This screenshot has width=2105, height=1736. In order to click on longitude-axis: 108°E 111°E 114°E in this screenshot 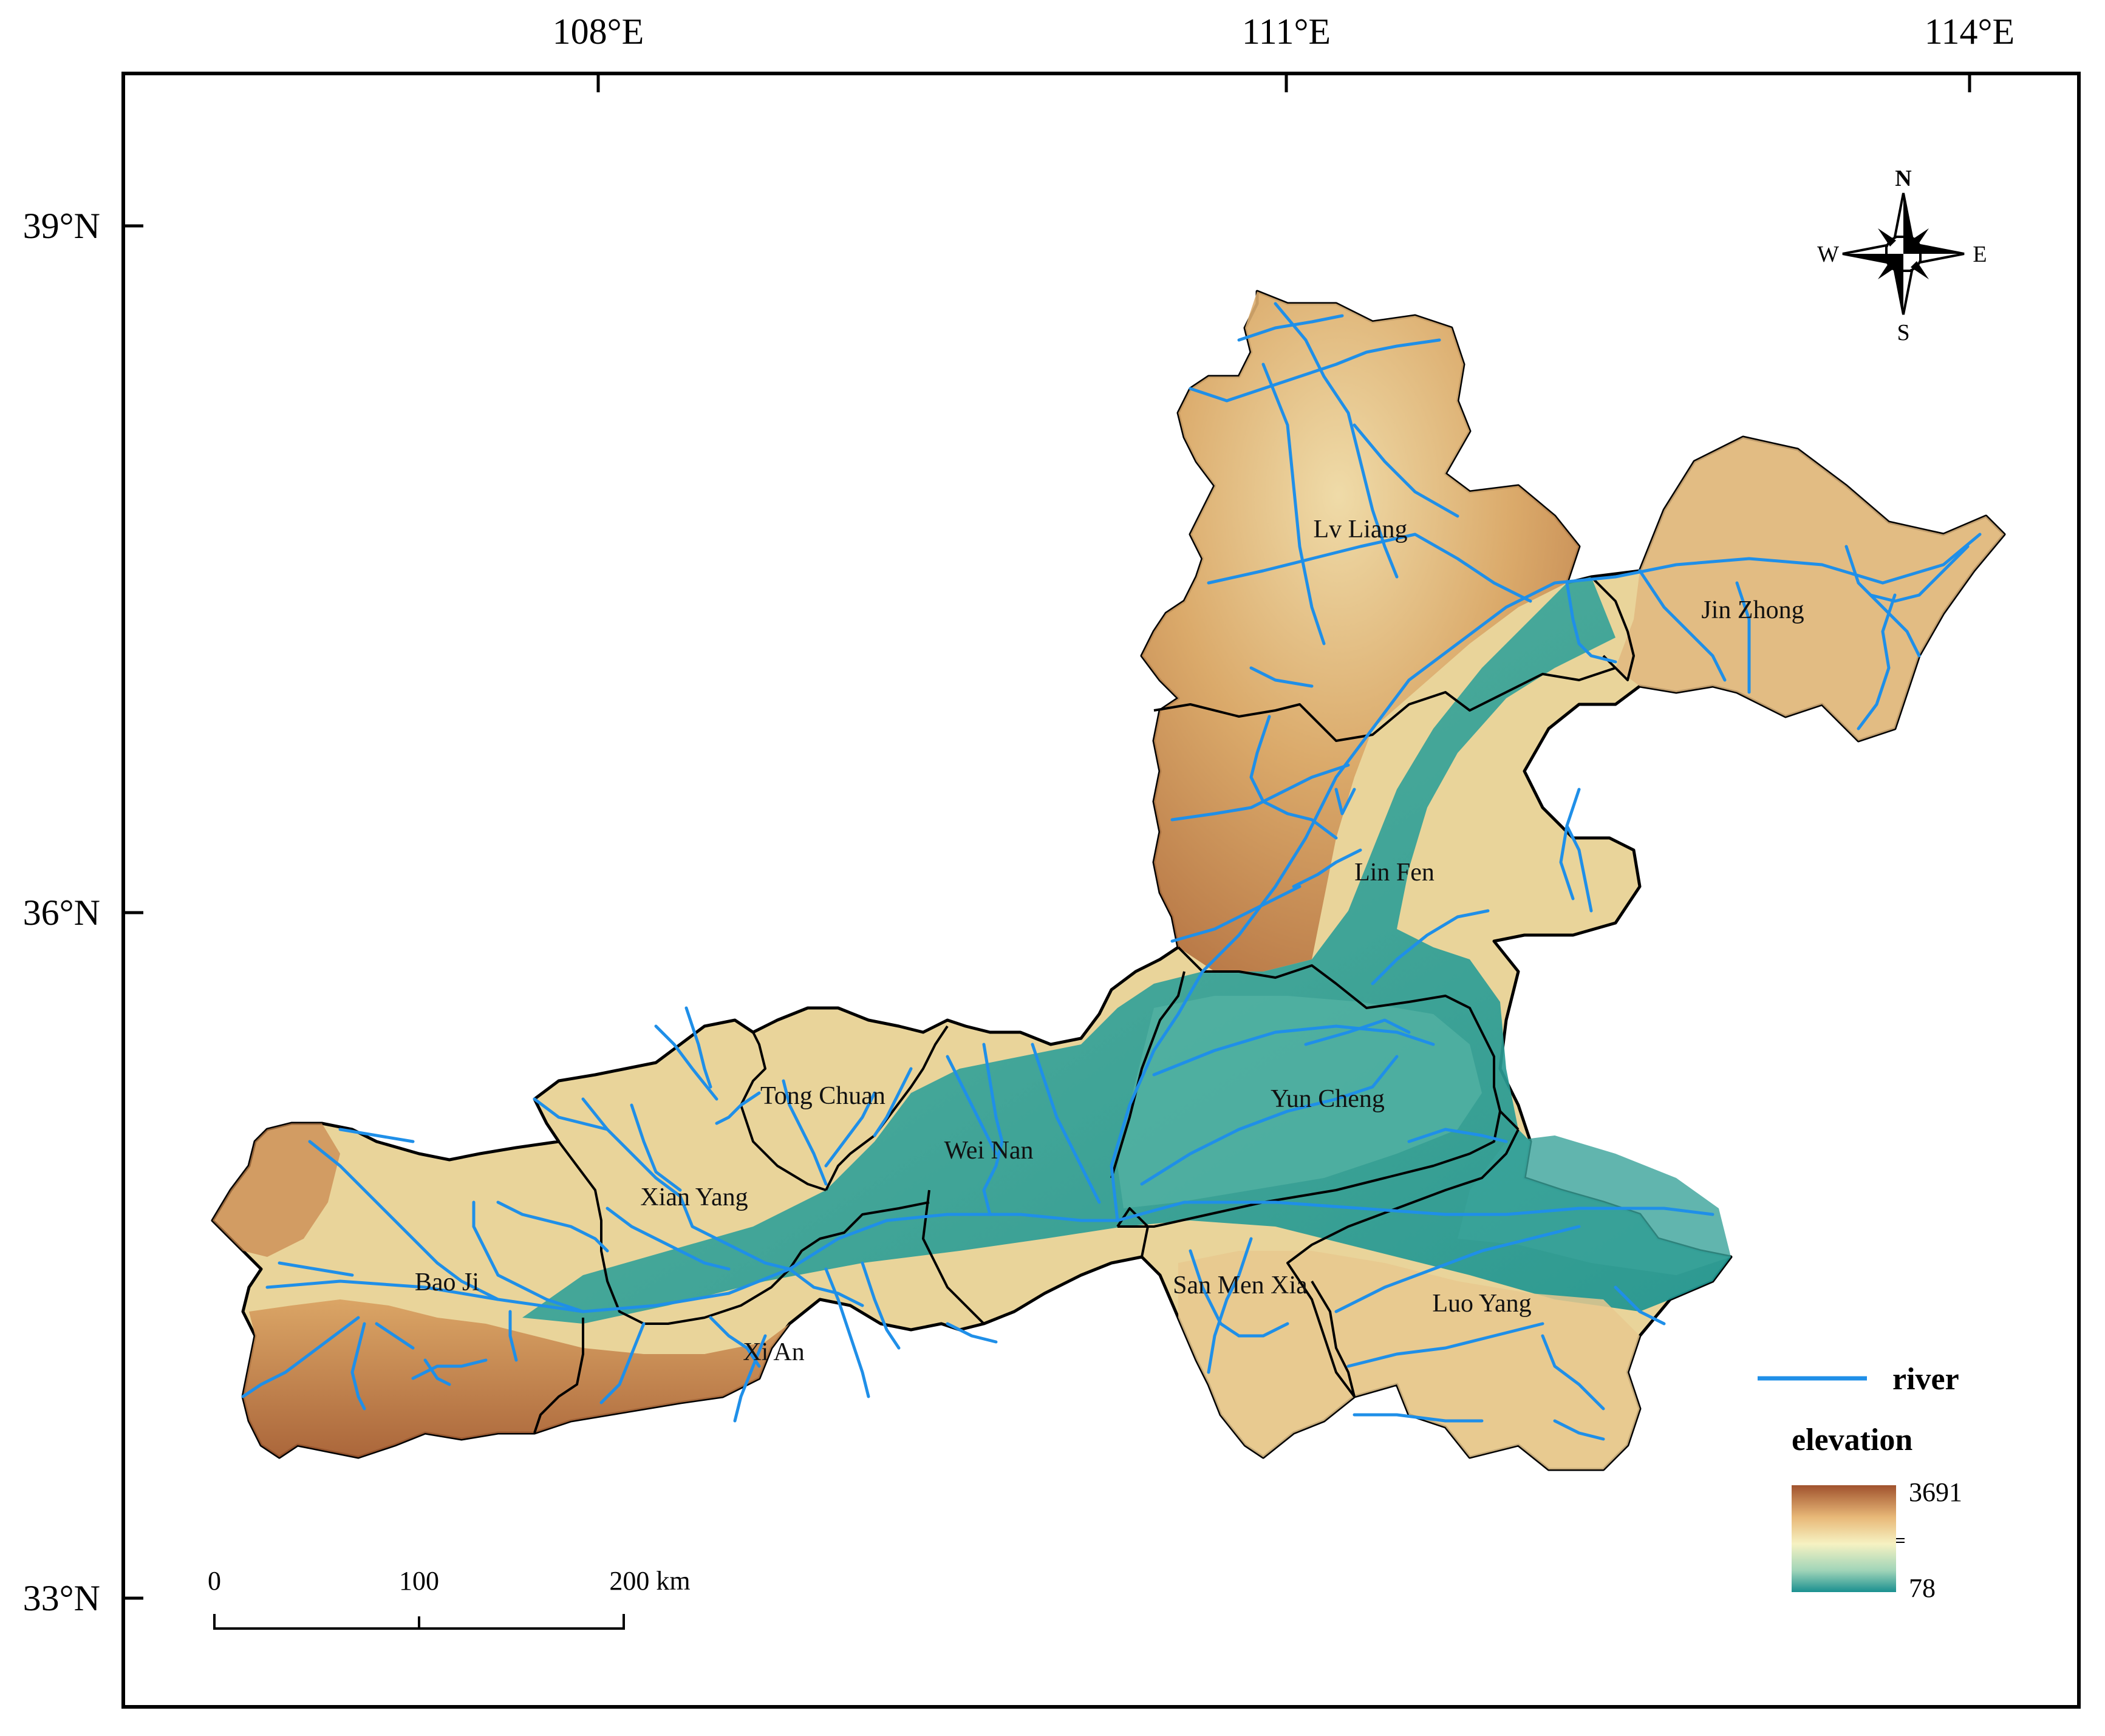, I will do `click(1284, 52)`.